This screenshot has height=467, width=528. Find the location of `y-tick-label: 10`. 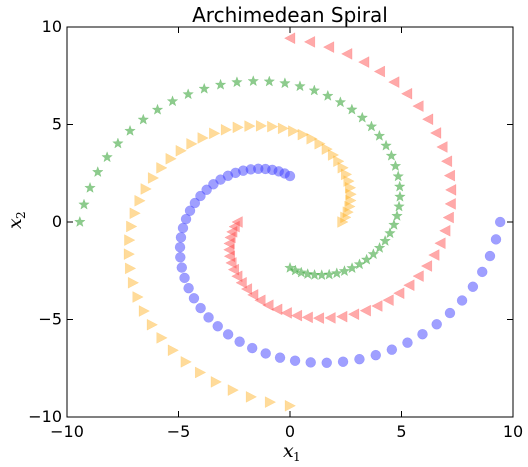

y-tick-label: 10 is located at coordinates (52, 26).